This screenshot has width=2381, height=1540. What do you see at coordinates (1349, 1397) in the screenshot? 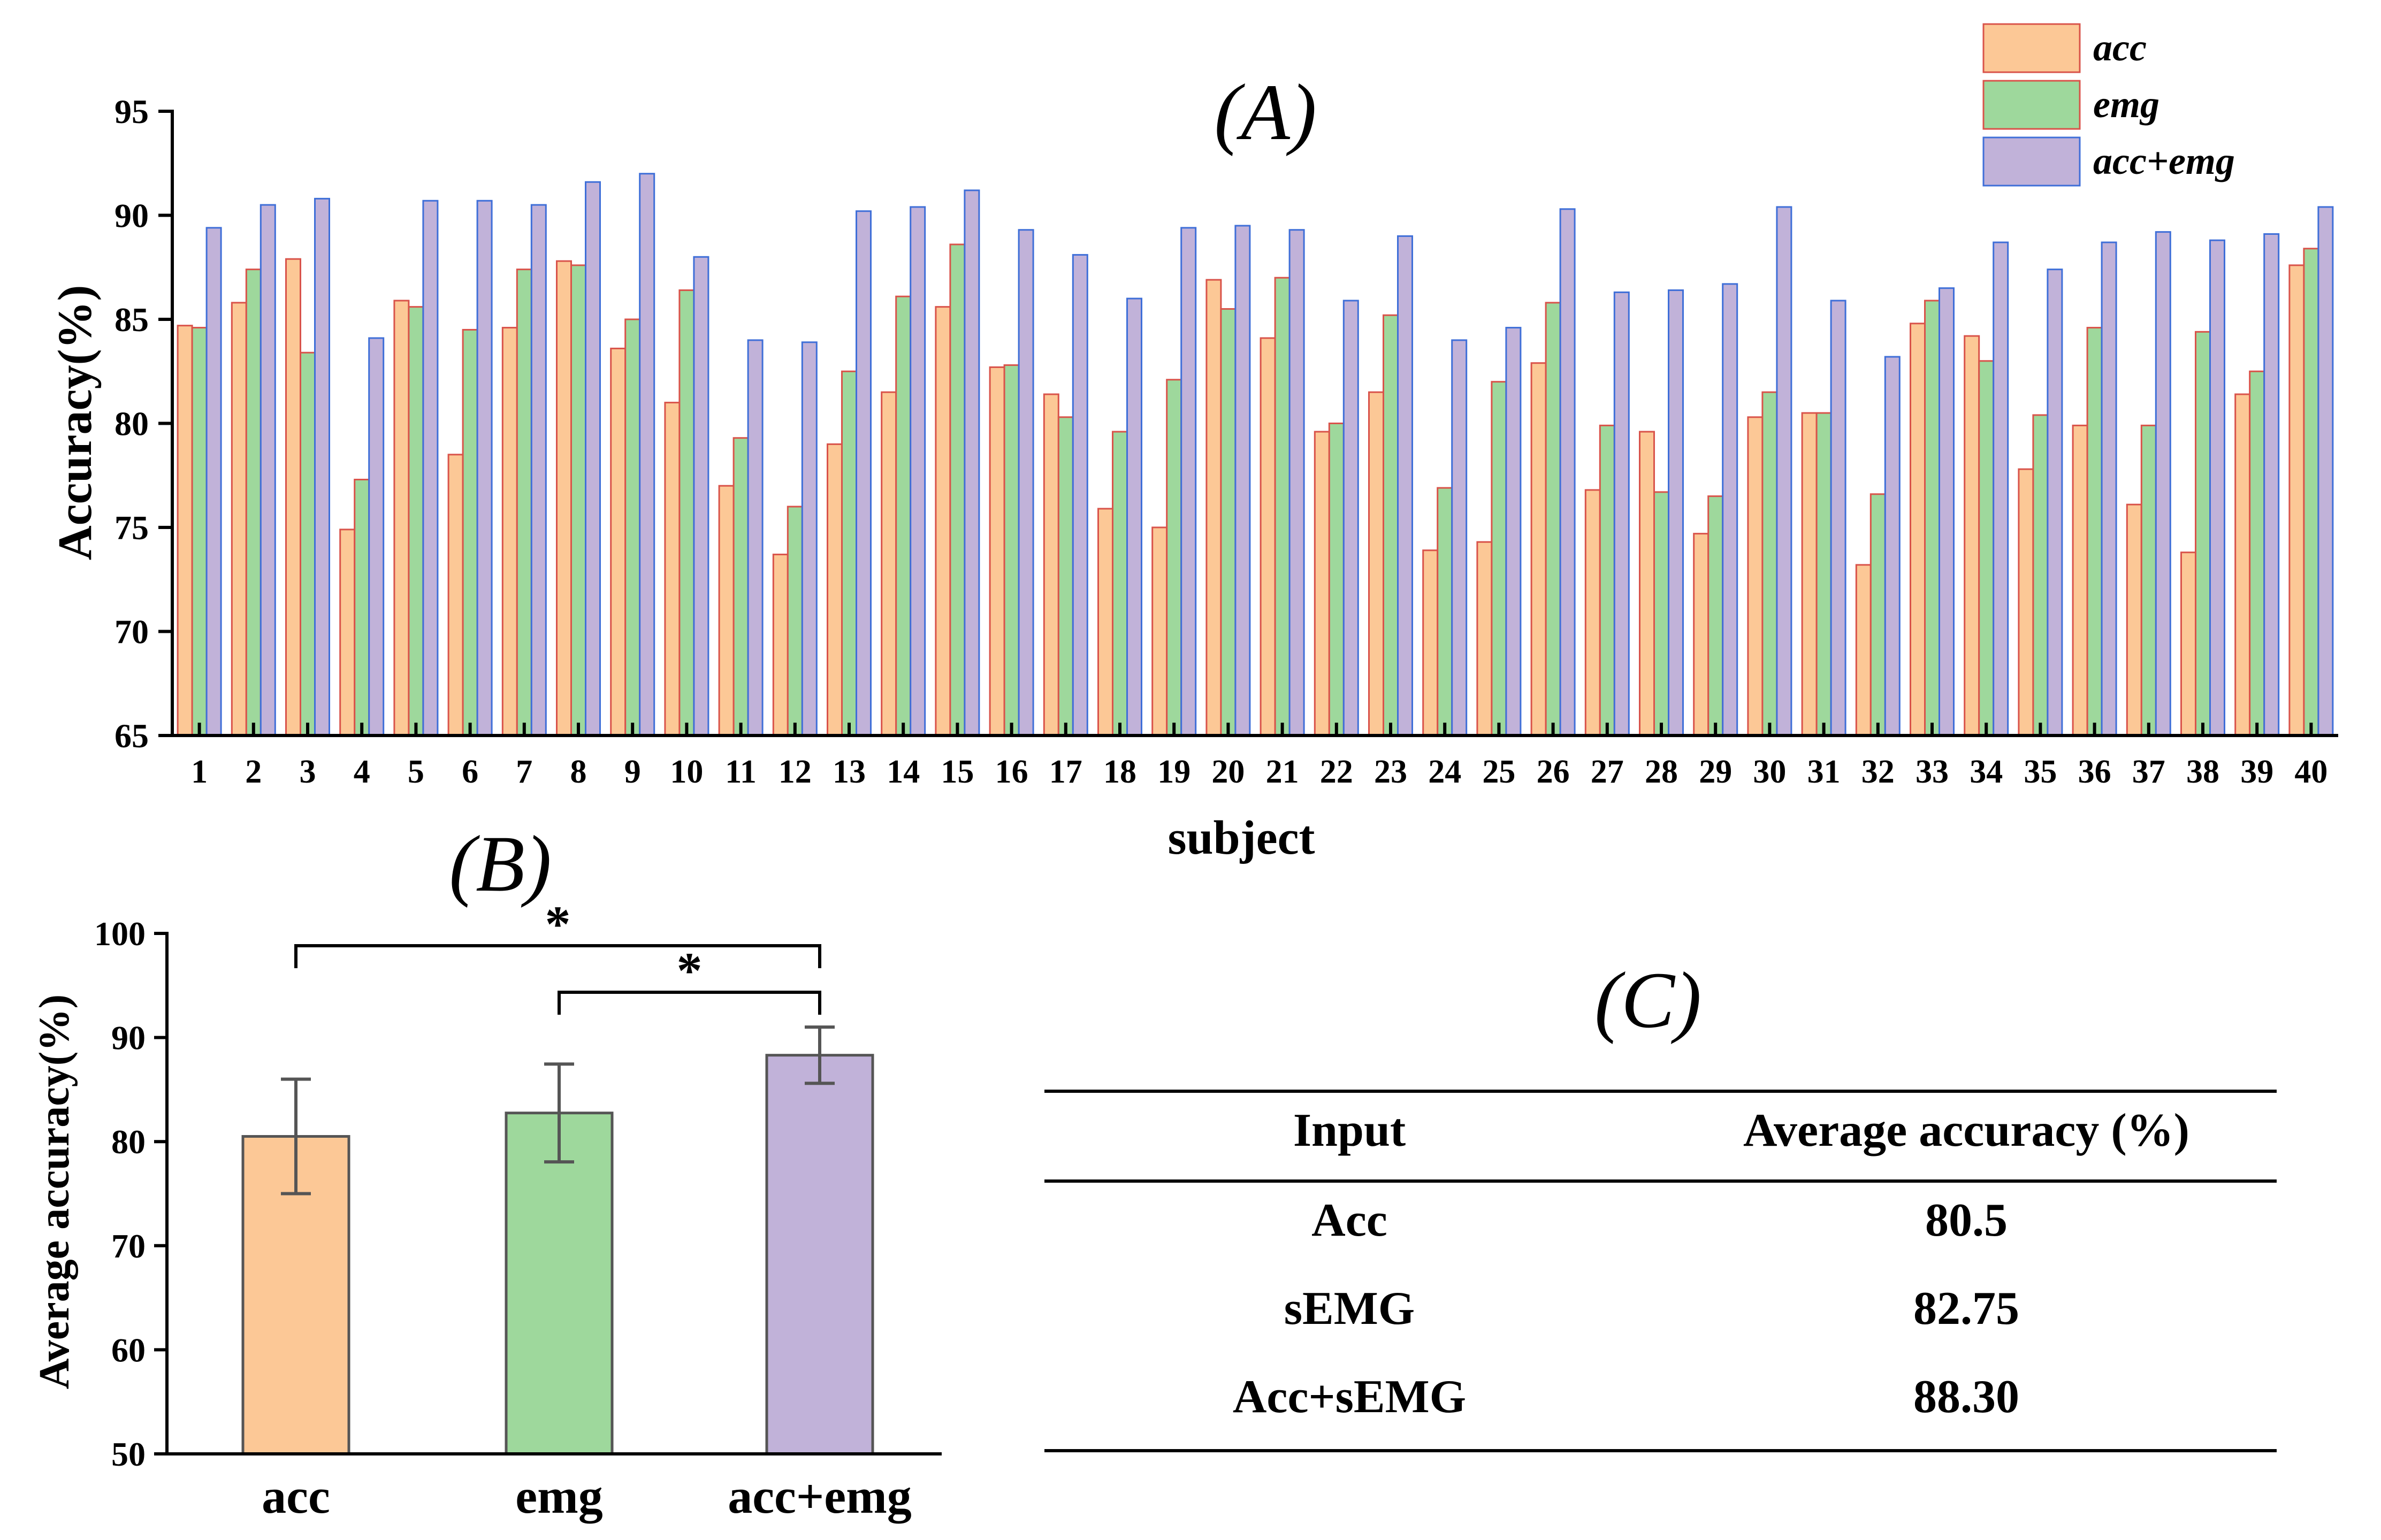
I see `table-cell: Acc+sEMG` at bounding box center [1349, 1397].